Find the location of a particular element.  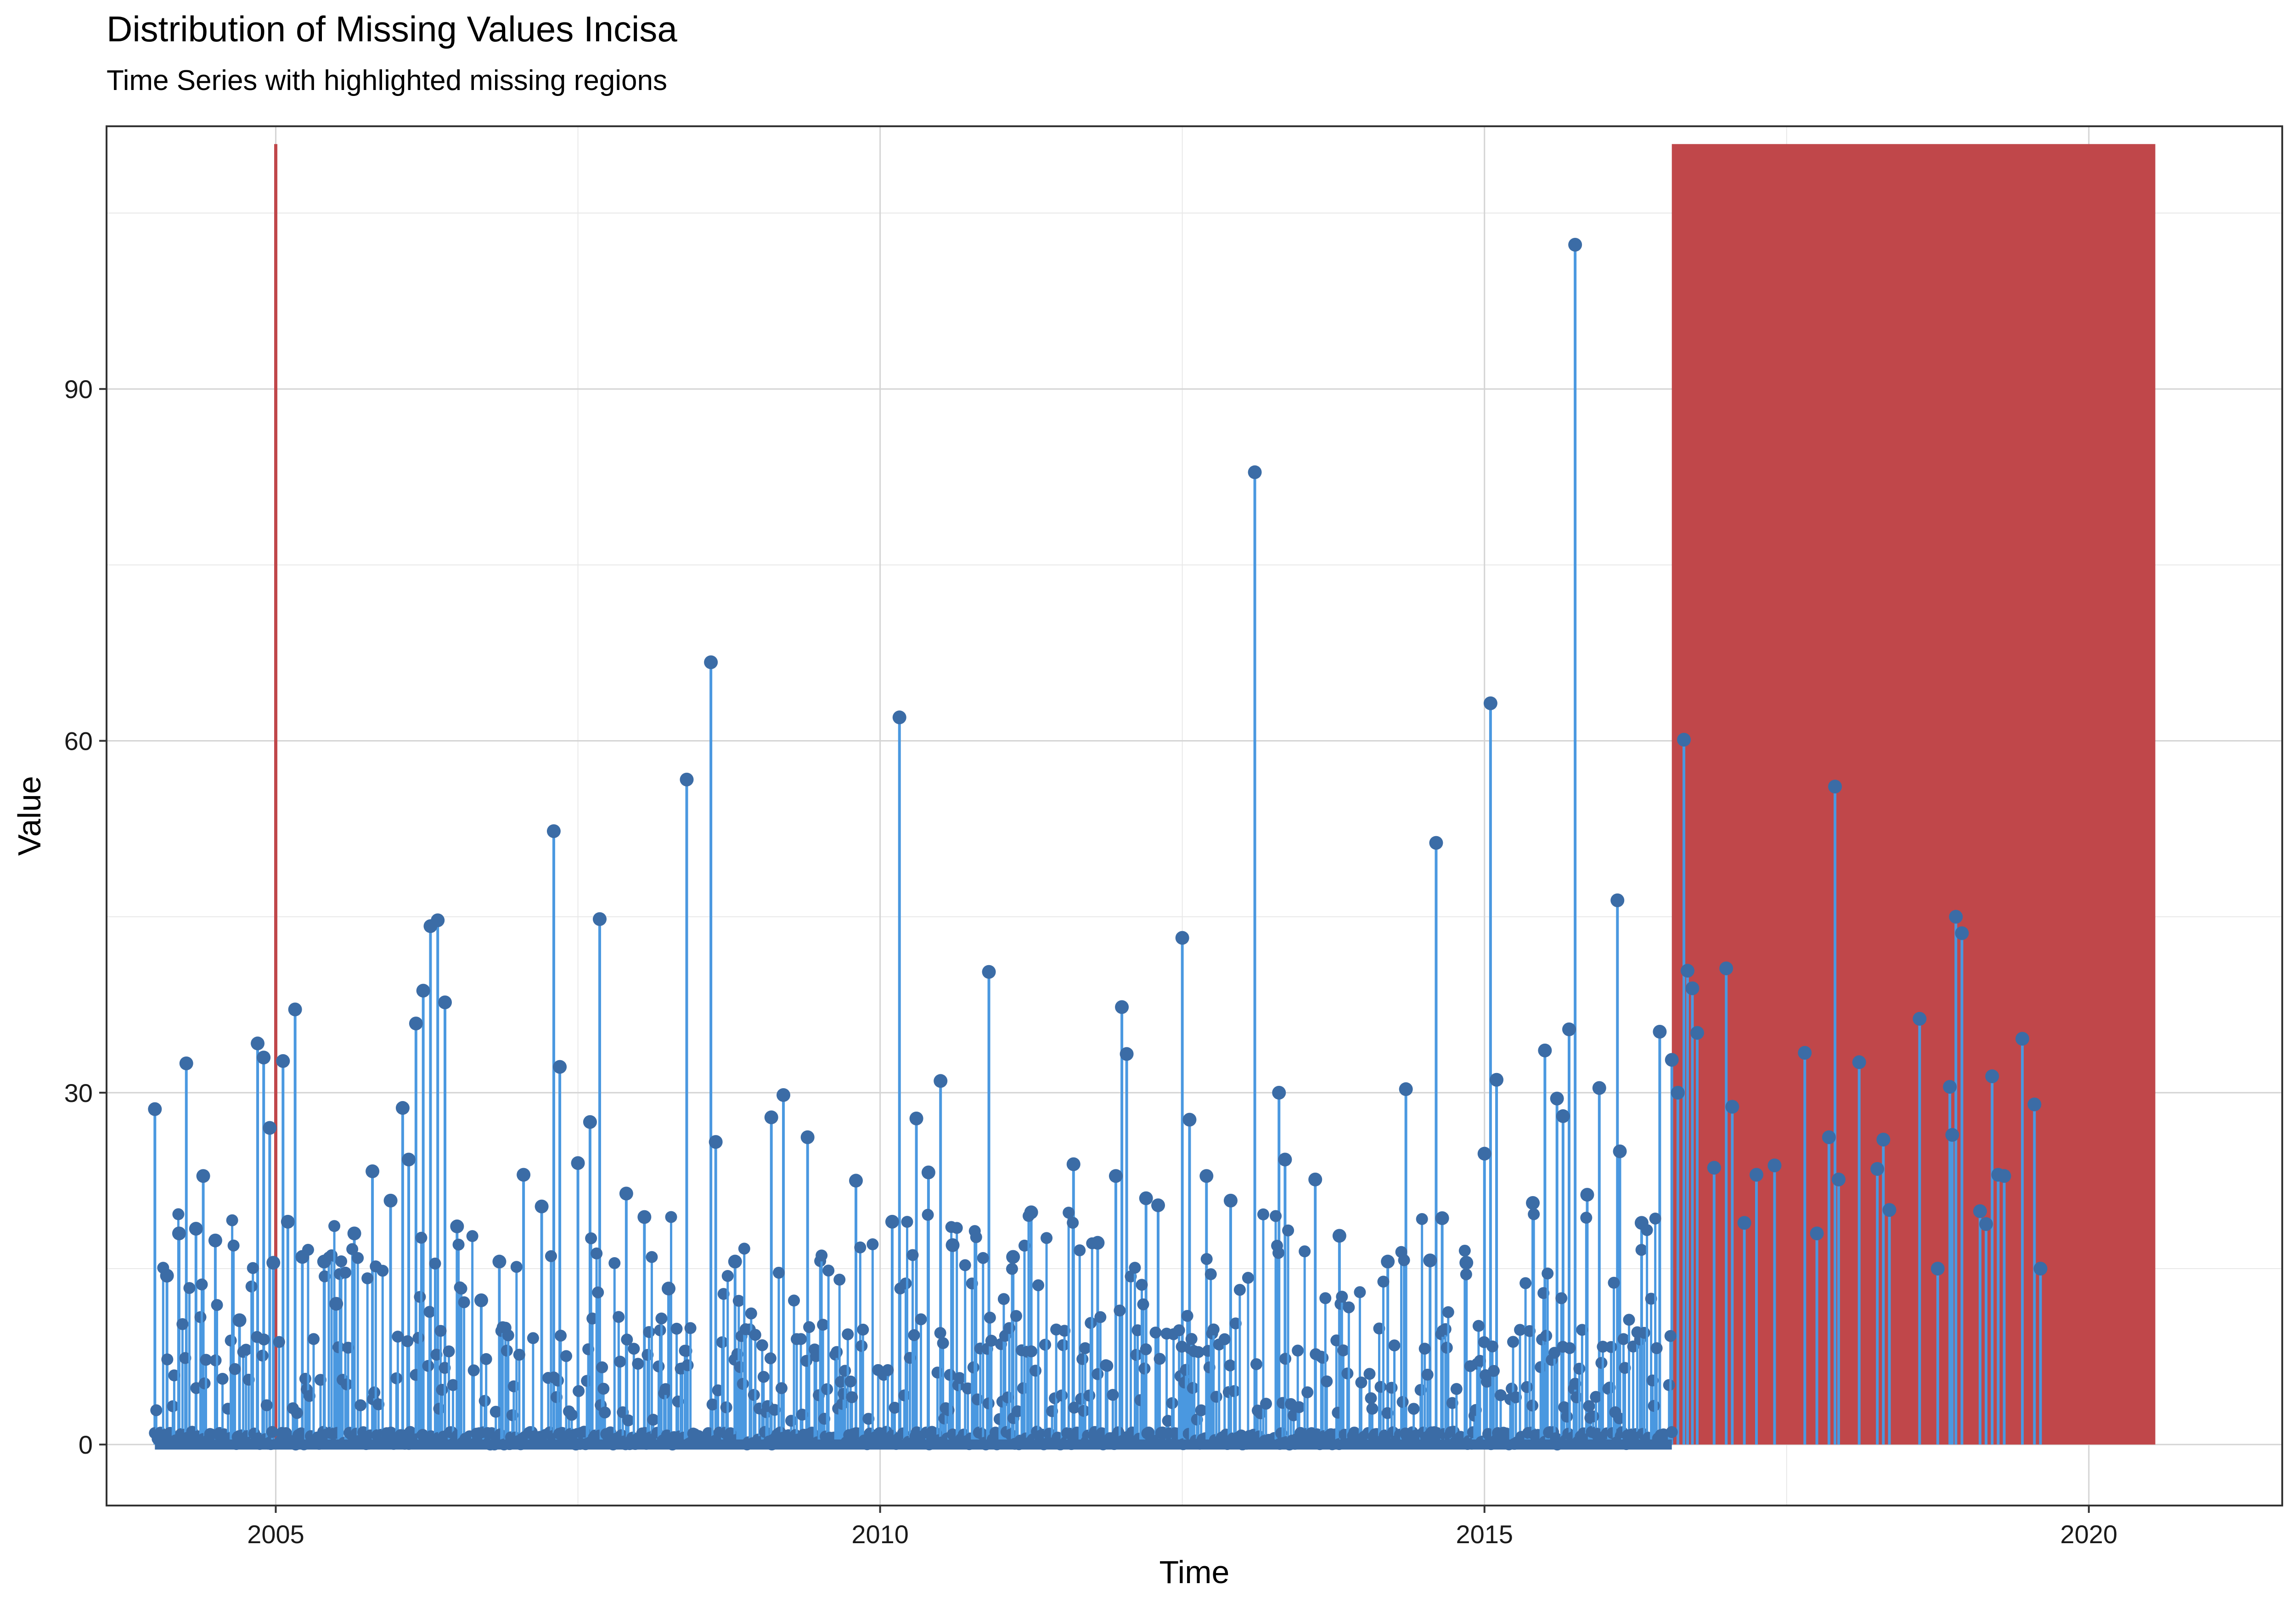

y-tick-label: 30 is located at coordinates (78, 1093).